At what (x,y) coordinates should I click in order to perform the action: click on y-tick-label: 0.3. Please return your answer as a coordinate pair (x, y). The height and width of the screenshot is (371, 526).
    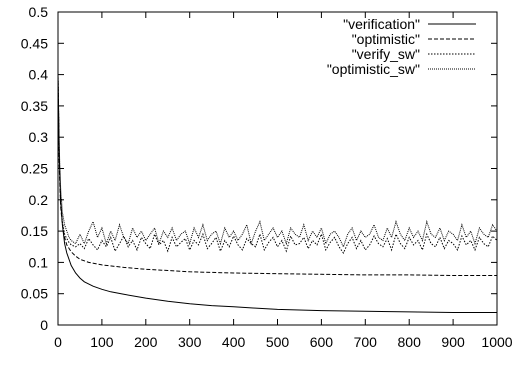
    Looking at the image, I should click on (39, 137).